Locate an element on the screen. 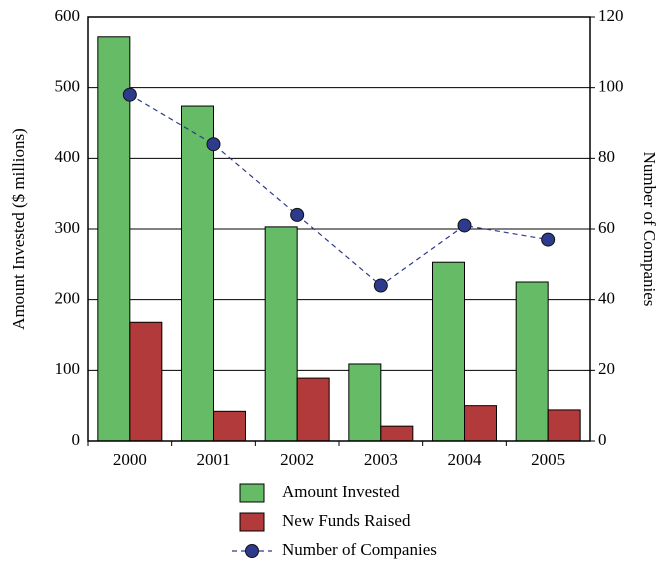 This screenshot has width=660, height=563. y-tick-label: 0 is located at coordinates (76, 439).